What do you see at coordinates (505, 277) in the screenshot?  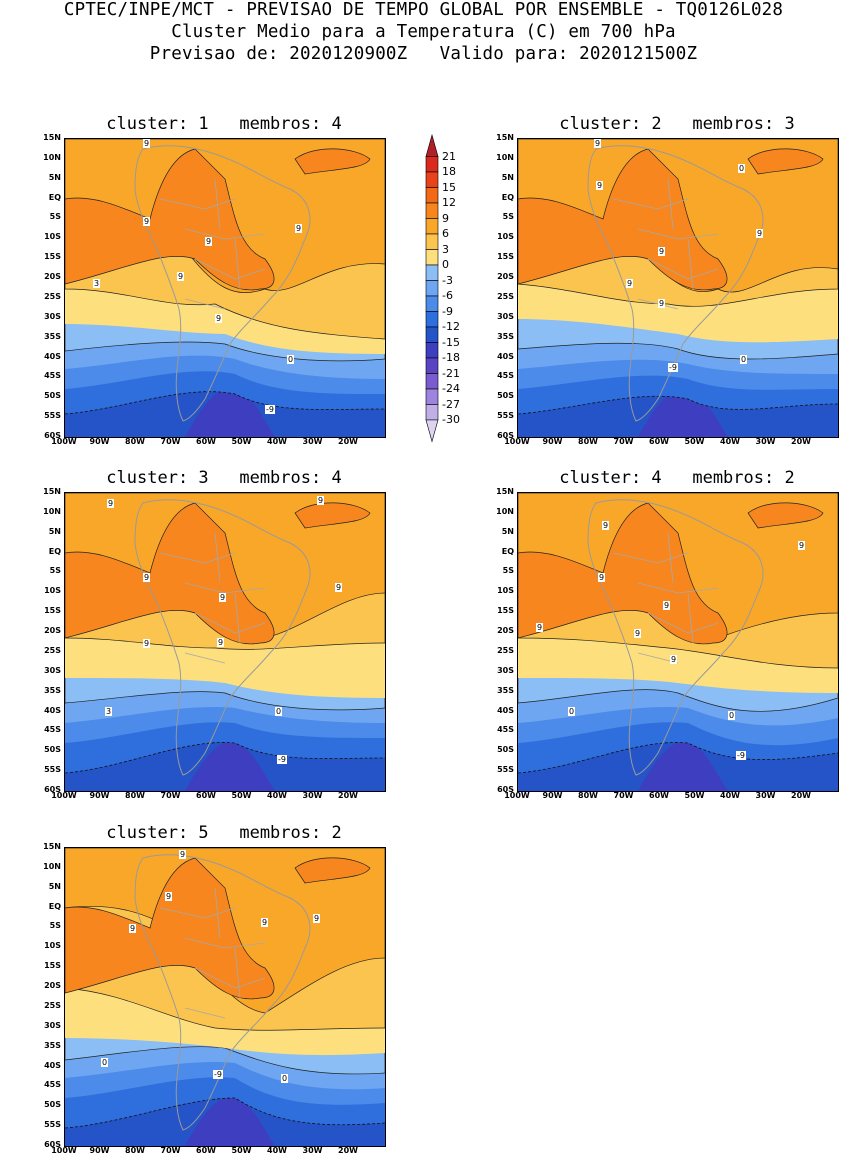 I see `lat-tick-label: 20S` at bounding box center [505, 277].